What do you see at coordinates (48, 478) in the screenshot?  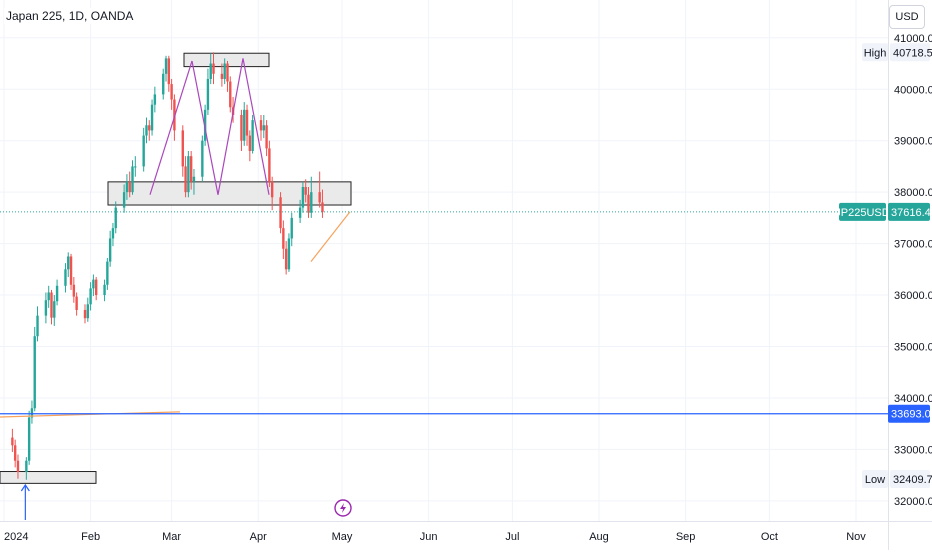 I see `support-zone-bottom` at bounding box center [48, 478].